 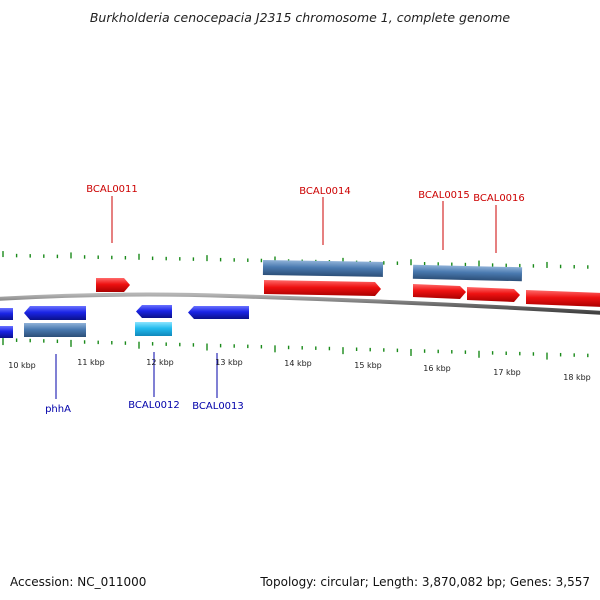 What do you see at coordinates (22, 365) in the screenshot?
I see `scale-label: 10 kbp` at bounding box center [22, 365].